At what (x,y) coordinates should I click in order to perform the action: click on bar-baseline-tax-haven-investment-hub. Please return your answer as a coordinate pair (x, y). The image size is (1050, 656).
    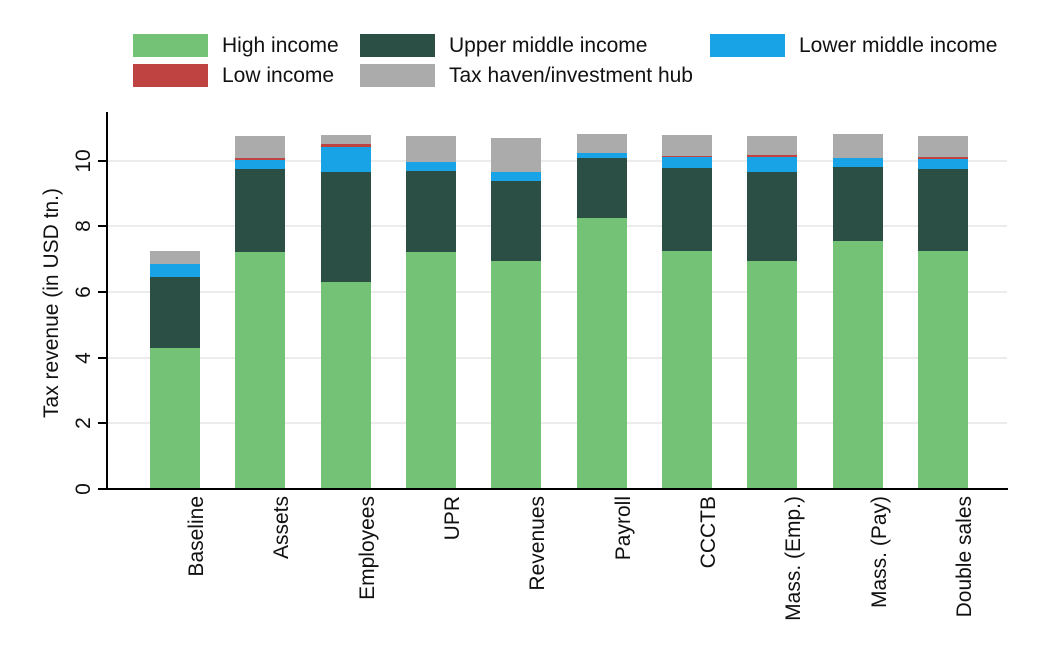
    Looking at the image, I should click on (175, 257).